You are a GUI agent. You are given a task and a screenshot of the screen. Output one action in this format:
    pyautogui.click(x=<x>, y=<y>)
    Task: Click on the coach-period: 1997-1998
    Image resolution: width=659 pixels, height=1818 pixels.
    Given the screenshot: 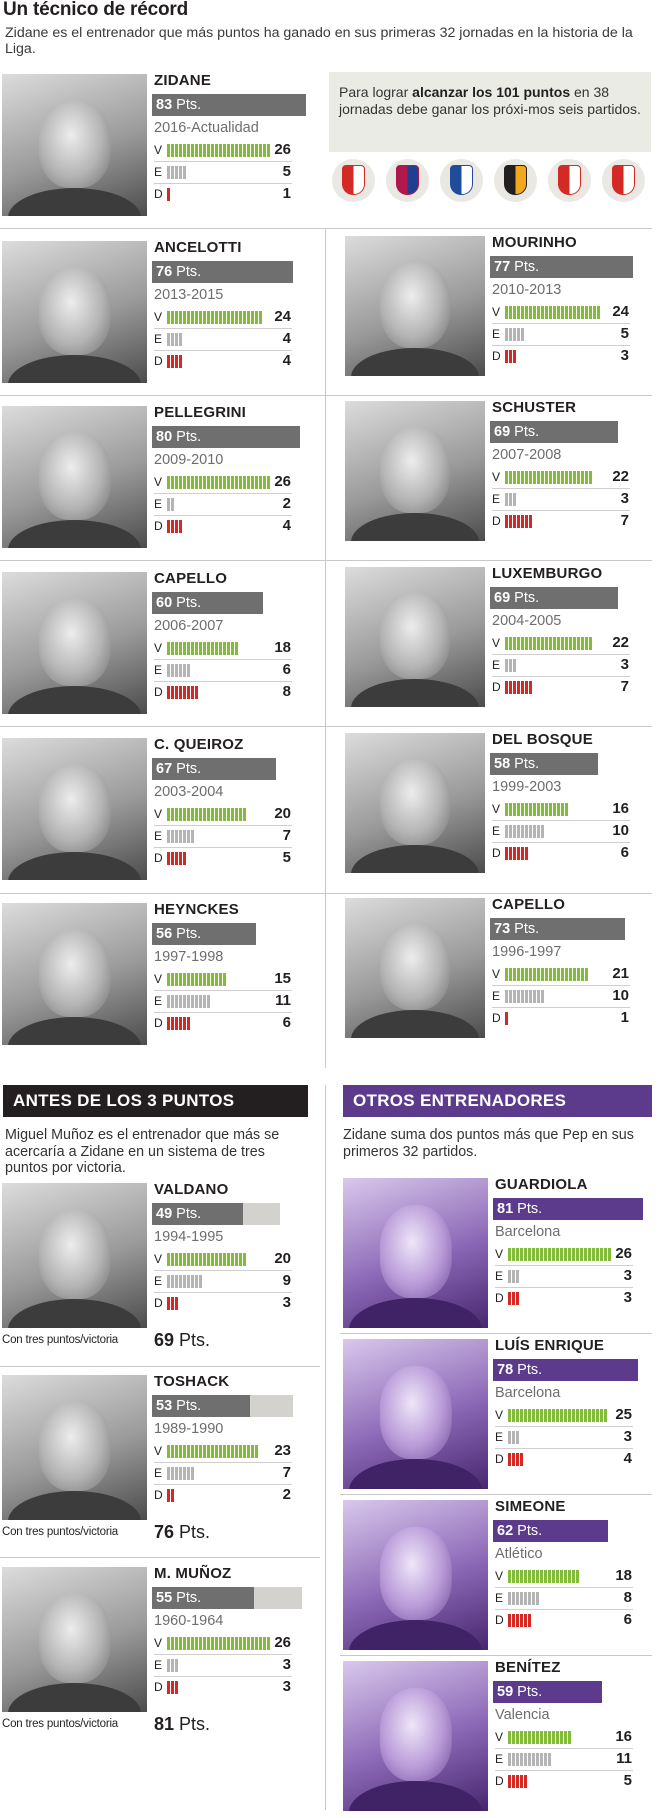 What is the action you would take?
    pyautogui.click(x=189, y=957)
    